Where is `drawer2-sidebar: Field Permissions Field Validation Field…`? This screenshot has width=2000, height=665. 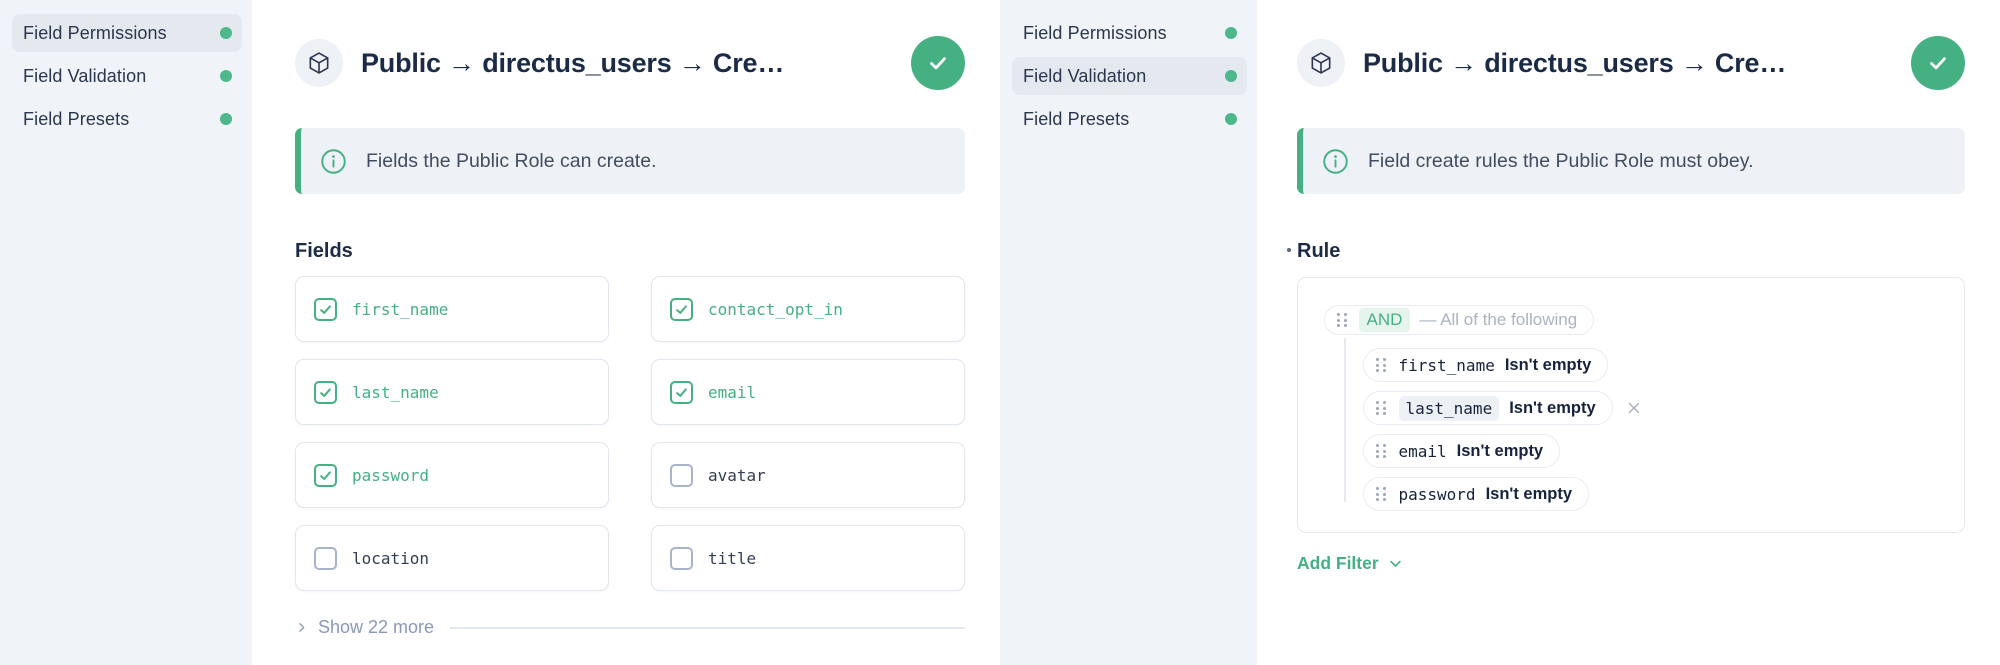 drawer2-sidebar: Field Permissions Field Validation Field… is located at coordinates (1128, 332).